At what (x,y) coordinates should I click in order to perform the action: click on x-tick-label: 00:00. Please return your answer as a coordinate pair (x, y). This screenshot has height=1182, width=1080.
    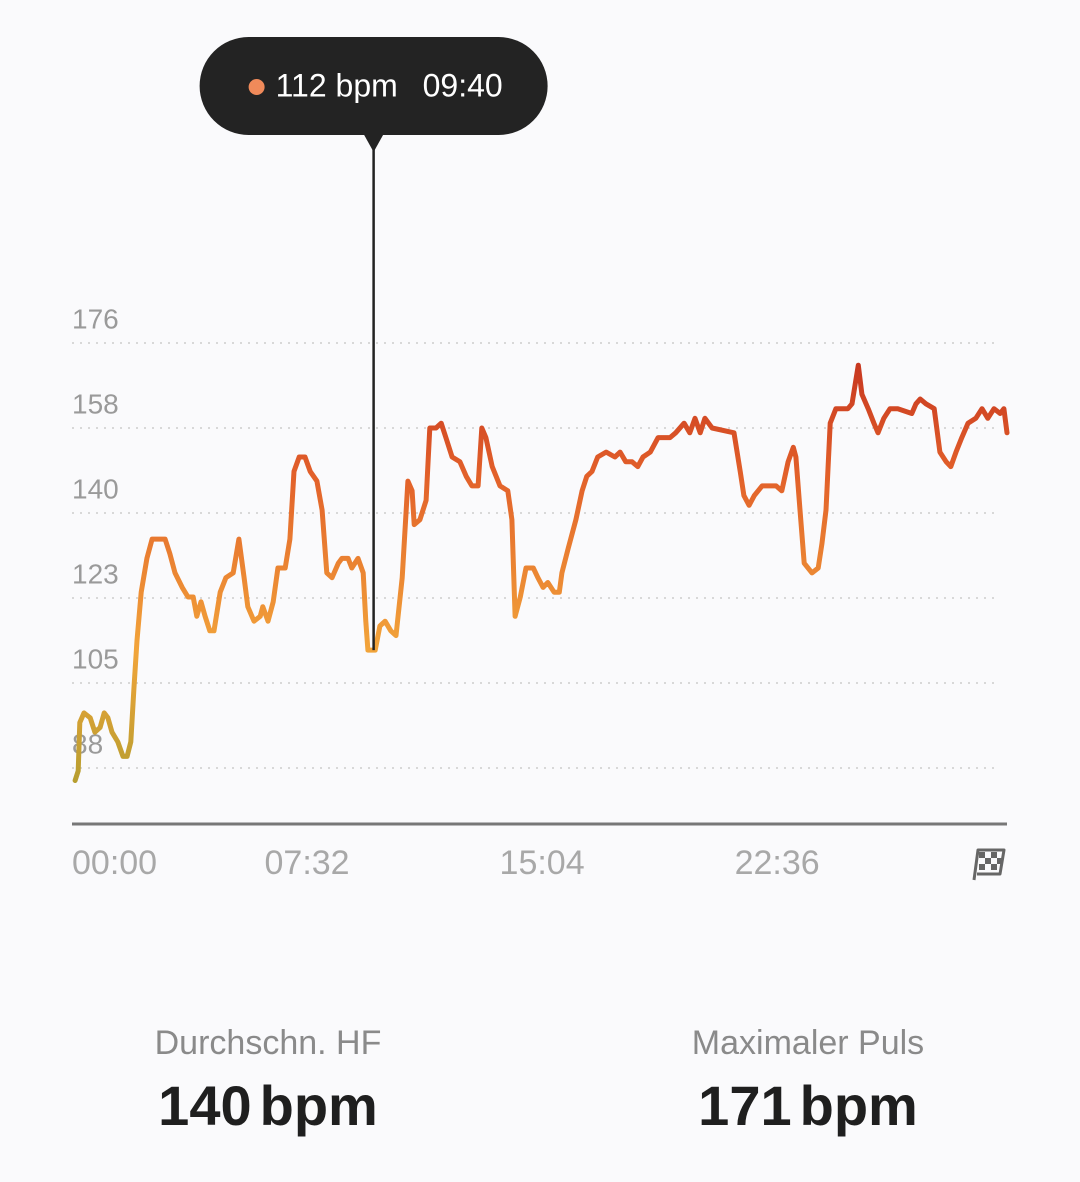
    Looking at the image, I should click on (114, 863).